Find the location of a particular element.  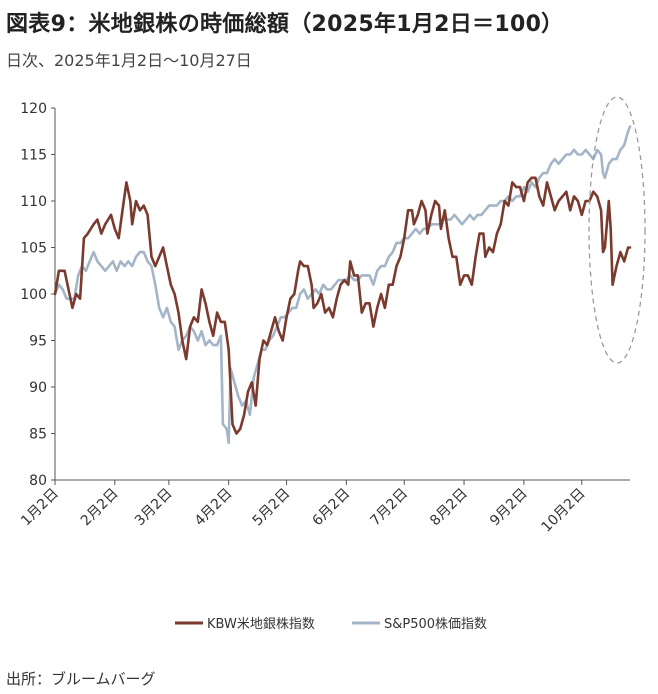

y-tick-label: 90 is located at coordinates (38, 388).